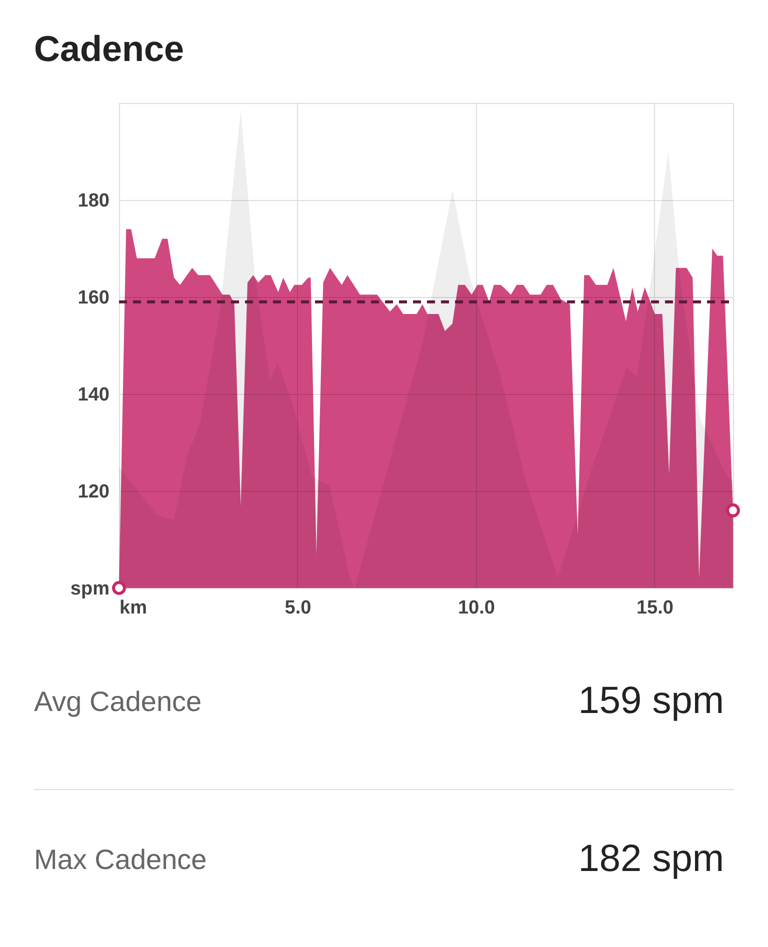 The height and width of the screenshot is (947, 768). What do you see at coordinates (109, 49) in the screenshot?
I see `chart-title: Cadence` at bounding box center [109, 49].